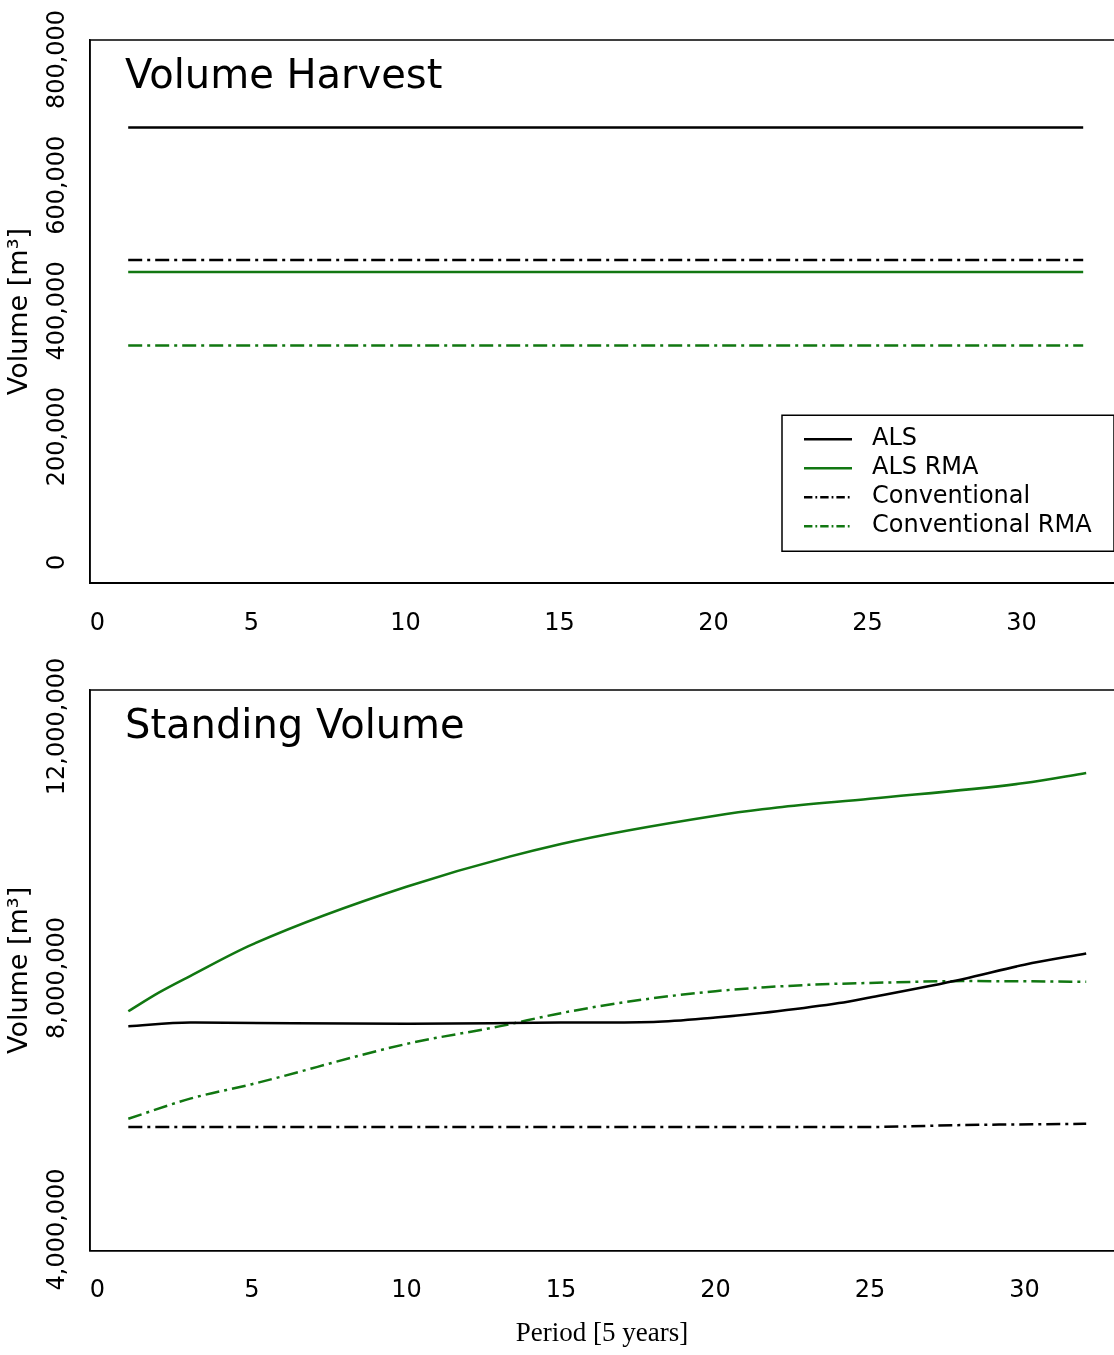 The width and height of the screenshot is (1114, 1355). I want to click on chart-title: Volume Harvest, so click(284, 74).